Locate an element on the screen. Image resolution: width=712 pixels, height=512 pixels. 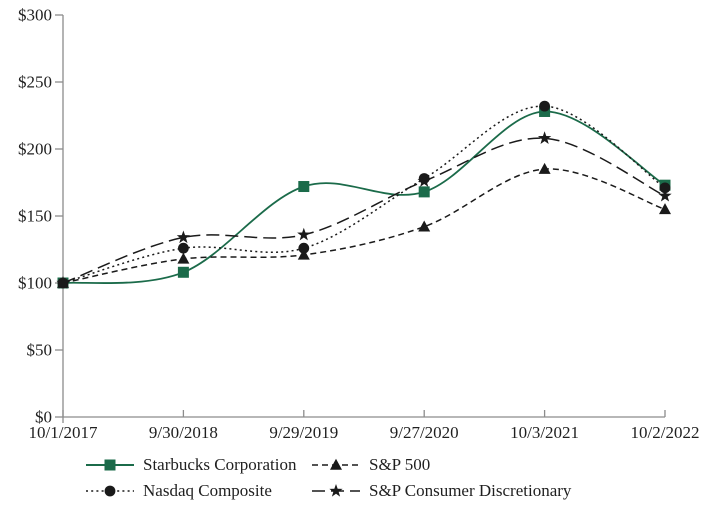
y-axis-tick-label: $150 is located at coordinates (35, 216).